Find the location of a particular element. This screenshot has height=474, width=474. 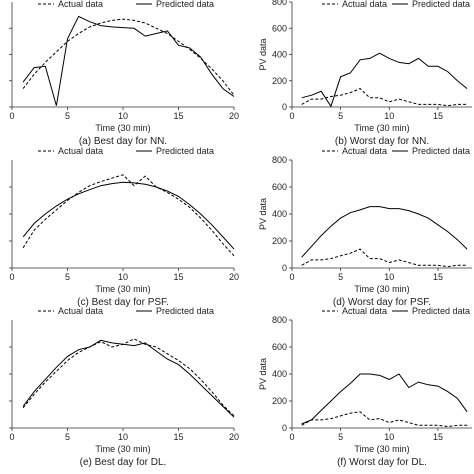

panel-caption: (d) Worst day for PSF. is located at coordinates (382, 302).